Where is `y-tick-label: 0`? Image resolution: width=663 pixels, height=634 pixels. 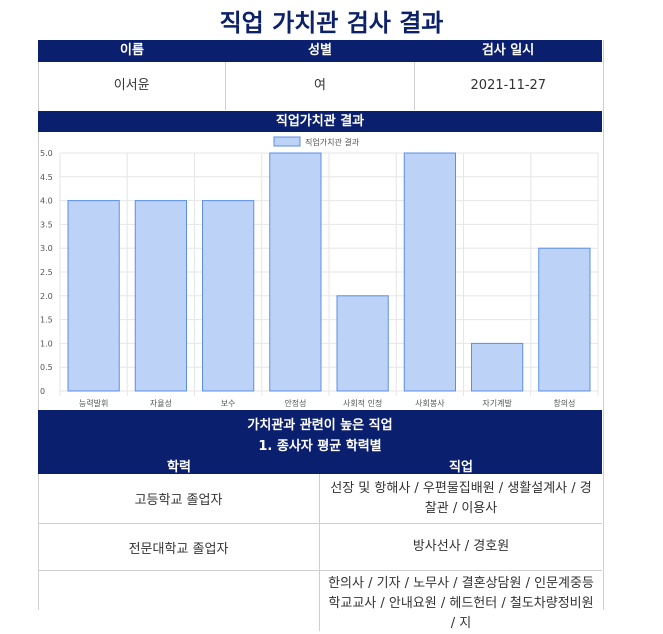
y-tick-label: 0 is located at coordinates (42, 391).